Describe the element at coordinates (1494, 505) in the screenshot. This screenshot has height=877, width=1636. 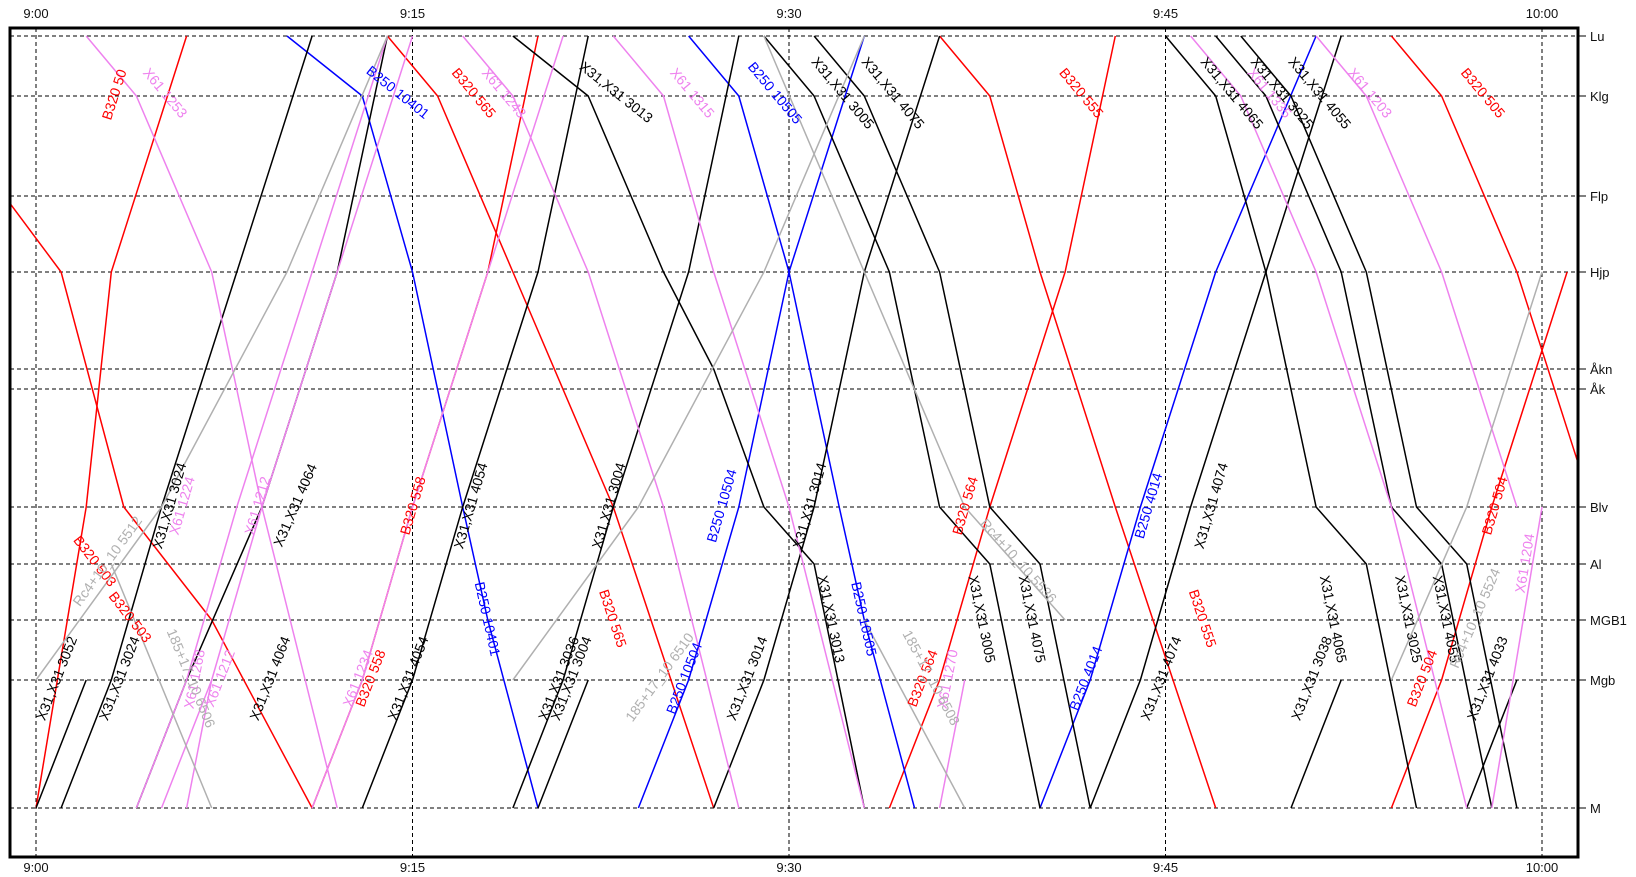
I see `train-label: B320 504` at that location.